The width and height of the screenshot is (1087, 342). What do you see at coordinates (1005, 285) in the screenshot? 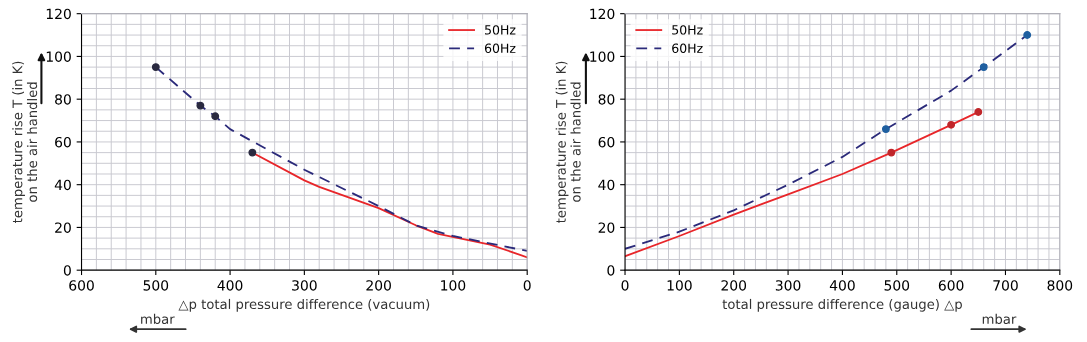
I see `x-tick-label: 700` at bounding box center [1005, 285].